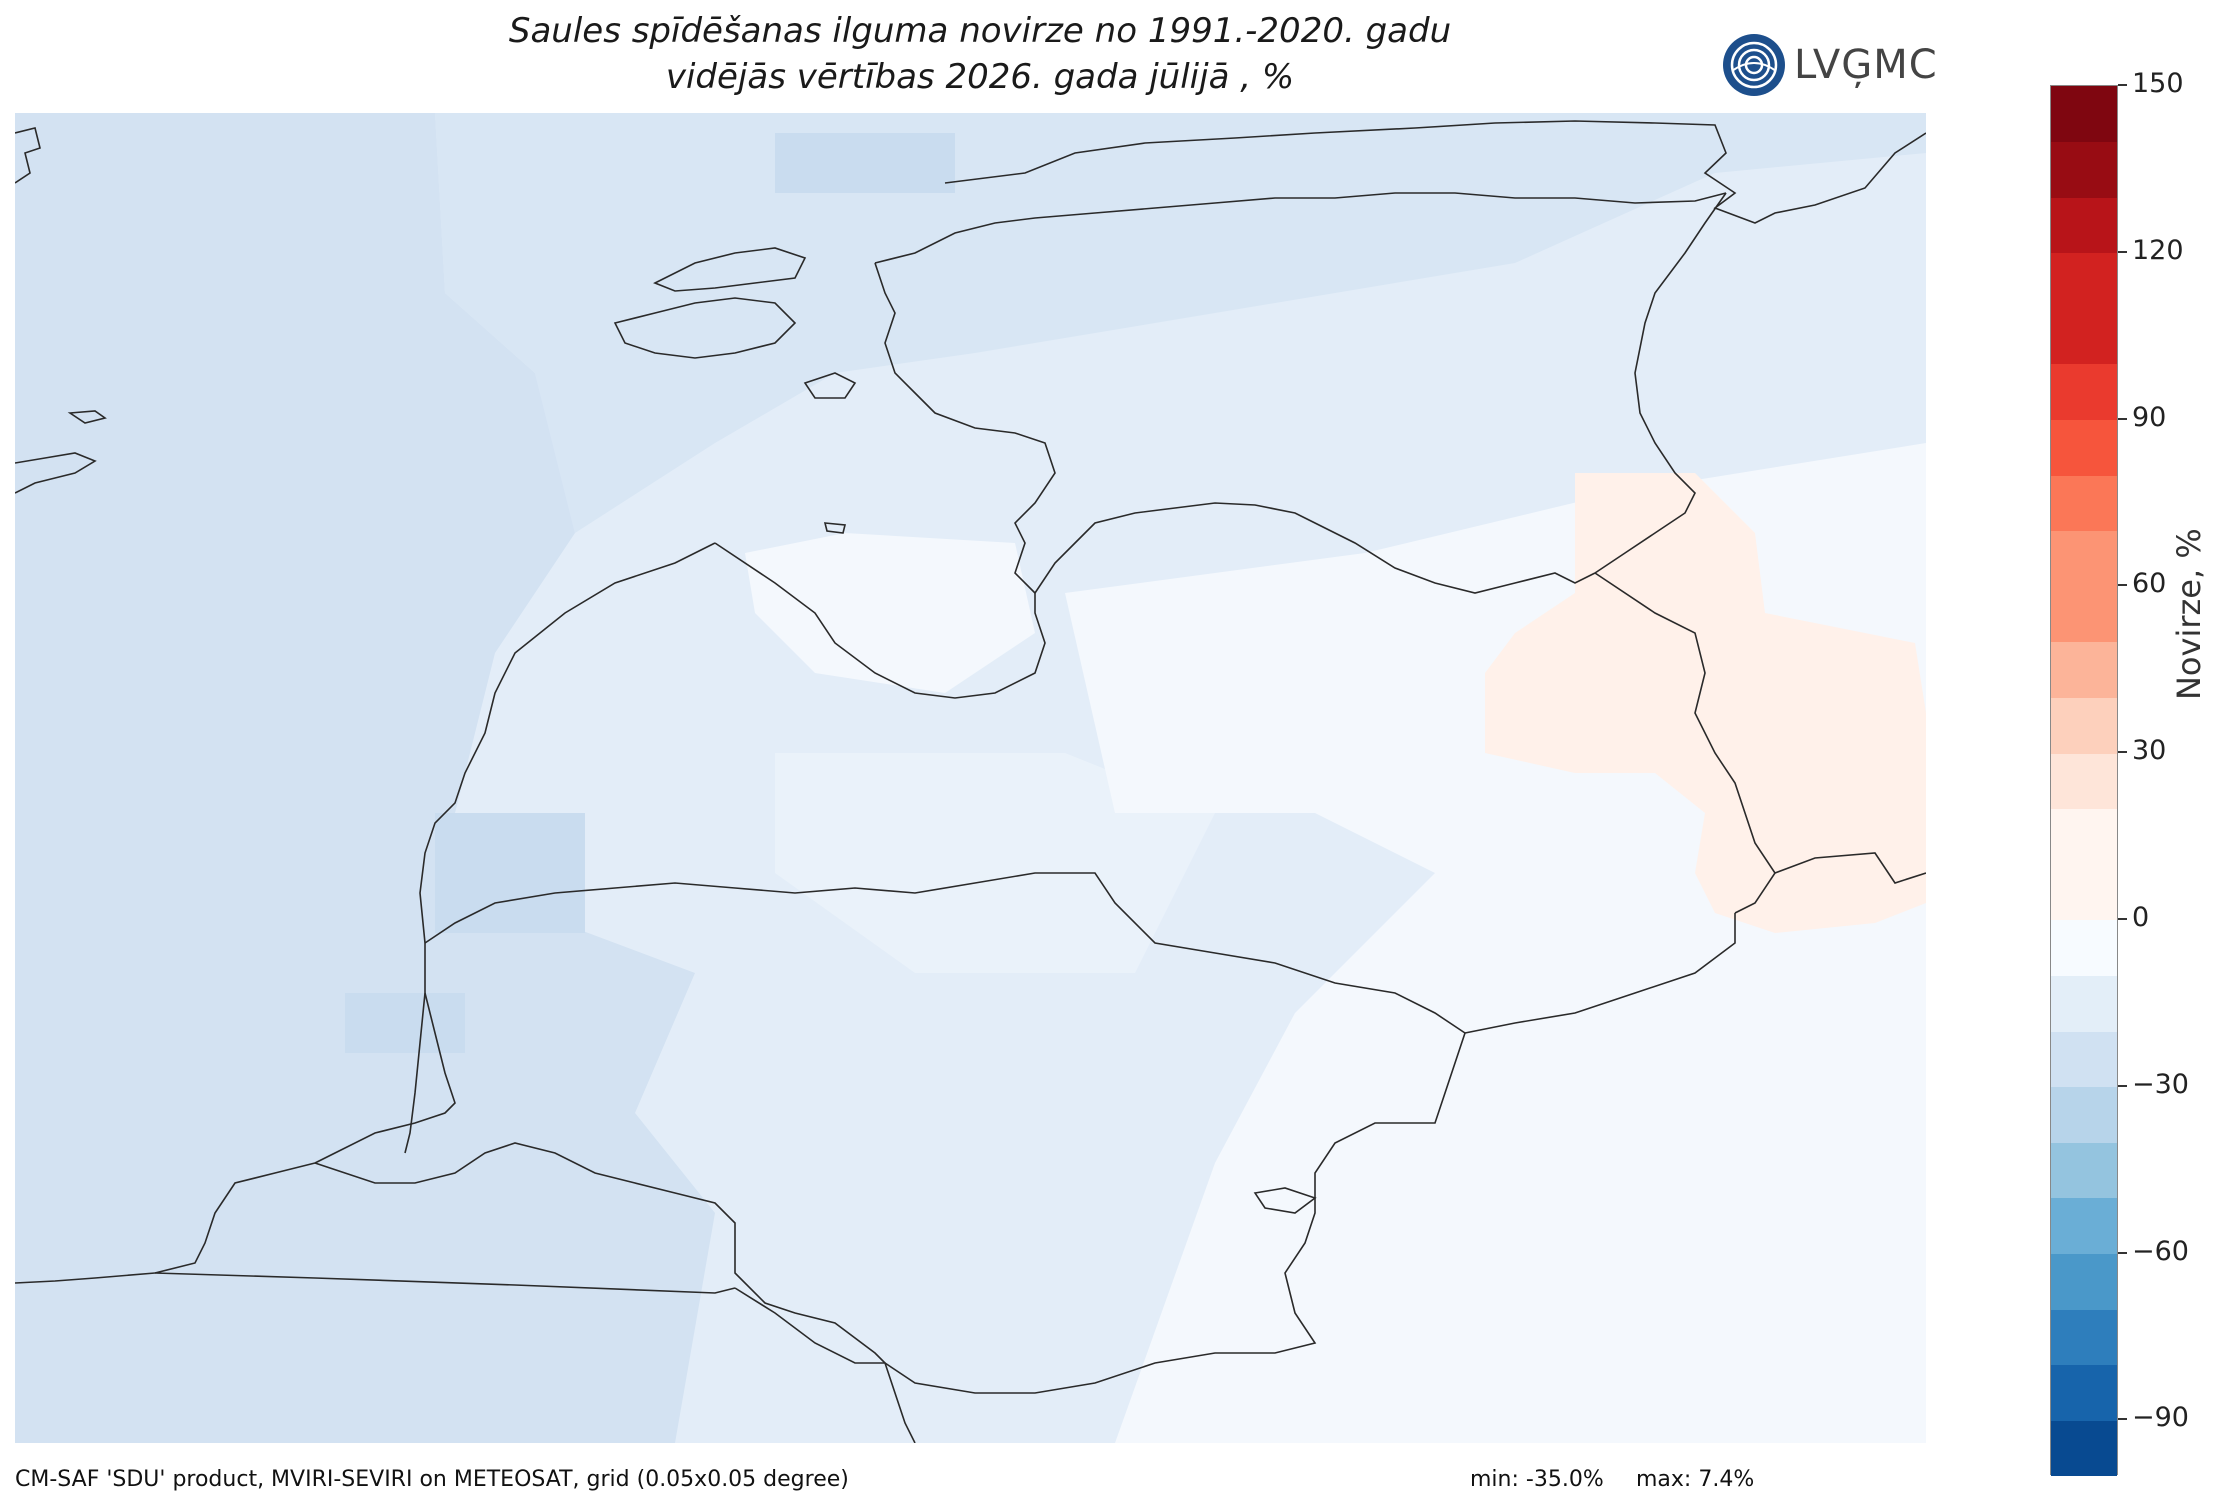 This screenshot has height=1506, width=2225. Describe the element at coordinates (2158, 250) in the screenshot. I see `colorbar-tick-label: 120` at that location.